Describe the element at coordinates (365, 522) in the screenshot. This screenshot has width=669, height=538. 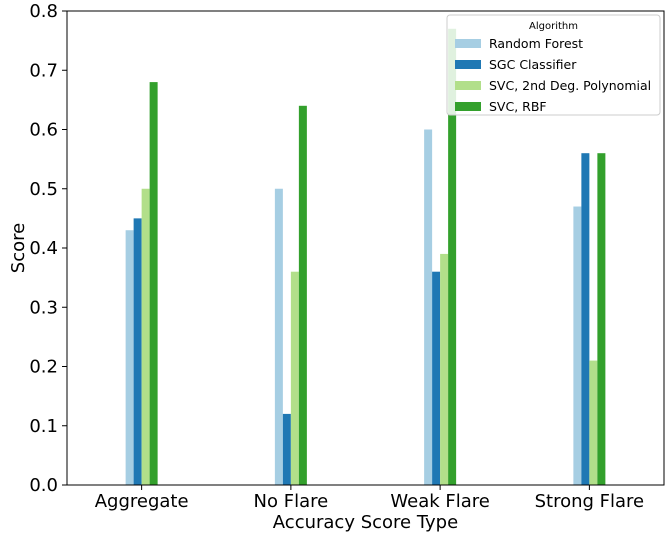
I see `x-axis-label: Accuracy Score Type` at that location.